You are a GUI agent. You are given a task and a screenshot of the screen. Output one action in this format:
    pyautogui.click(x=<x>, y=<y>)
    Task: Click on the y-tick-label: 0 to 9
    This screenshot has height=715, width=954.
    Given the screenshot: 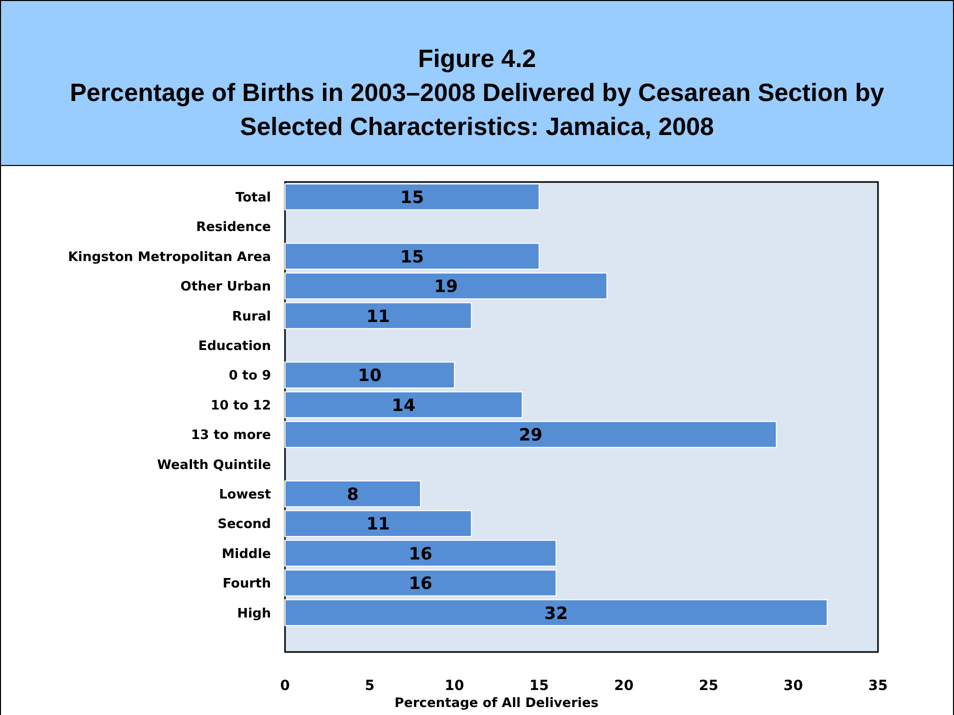 What is the action you would take?
    pyautogui.click(x=249, y=376)
    